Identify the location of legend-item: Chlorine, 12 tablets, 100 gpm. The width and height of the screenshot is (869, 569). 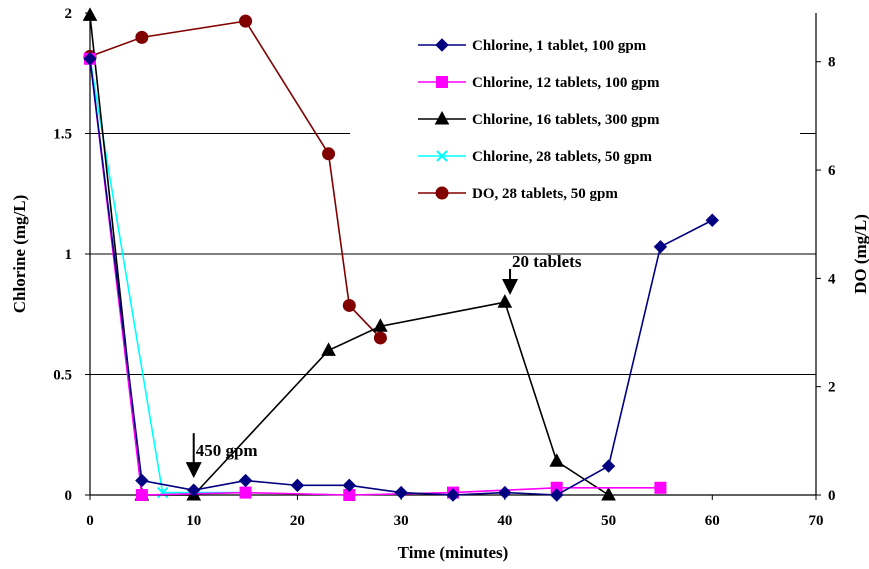
(539, 83).